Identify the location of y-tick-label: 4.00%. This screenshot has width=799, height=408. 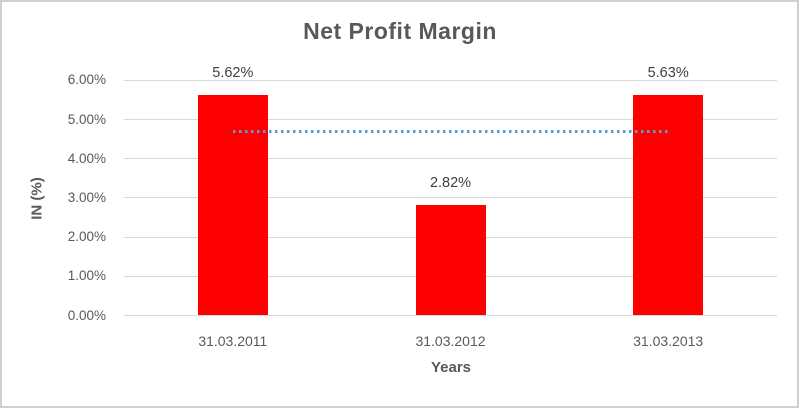
(86, 158).